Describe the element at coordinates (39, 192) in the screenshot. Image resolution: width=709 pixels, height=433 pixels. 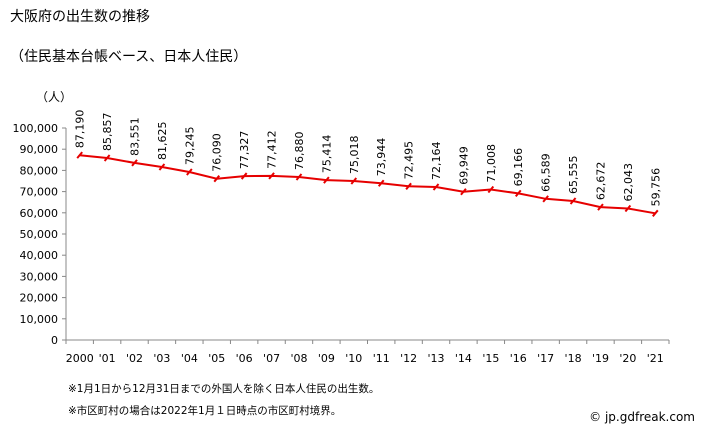
I see `y-tick-label: 70,000` at that location.